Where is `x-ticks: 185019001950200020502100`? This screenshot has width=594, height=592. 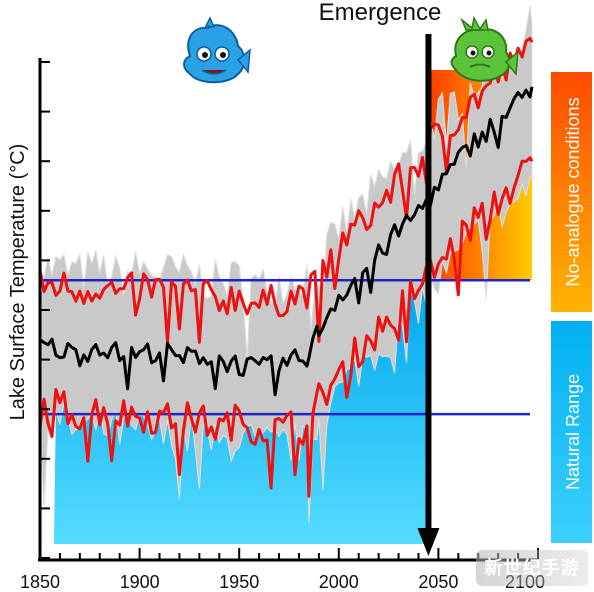
x-ticks: 185019001950200020502100 is located at coordinates (282, 570).